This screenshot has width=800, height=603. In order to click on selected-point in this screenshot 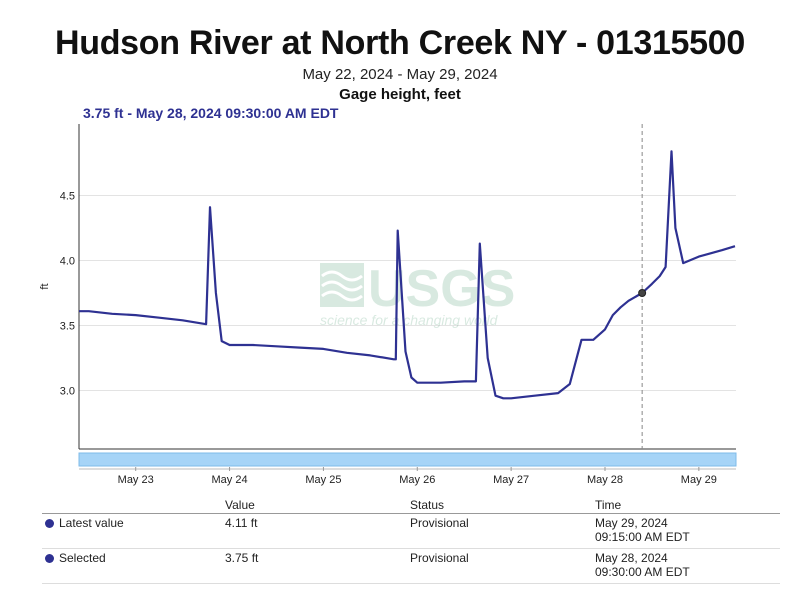, I will do `click(642, 293)`.